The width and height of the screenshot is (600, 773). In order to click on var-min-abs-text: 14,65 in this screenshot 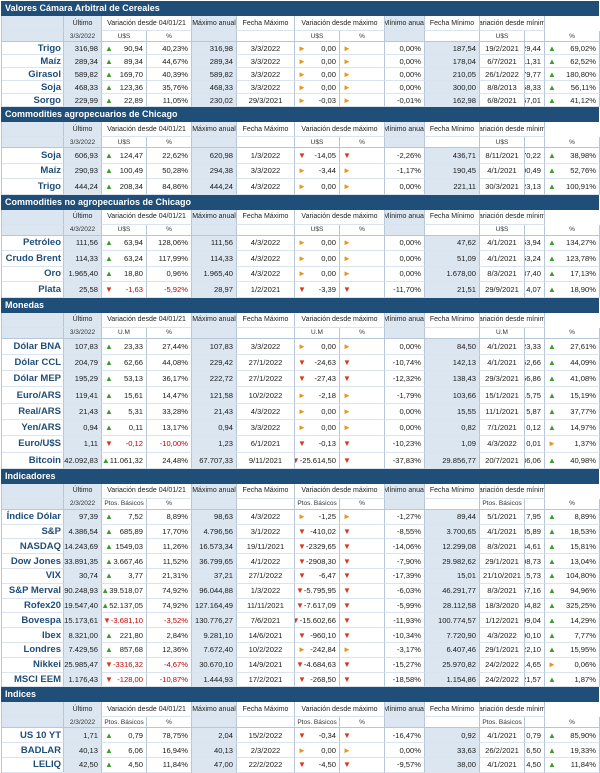, I will do `click(533, 665)`.